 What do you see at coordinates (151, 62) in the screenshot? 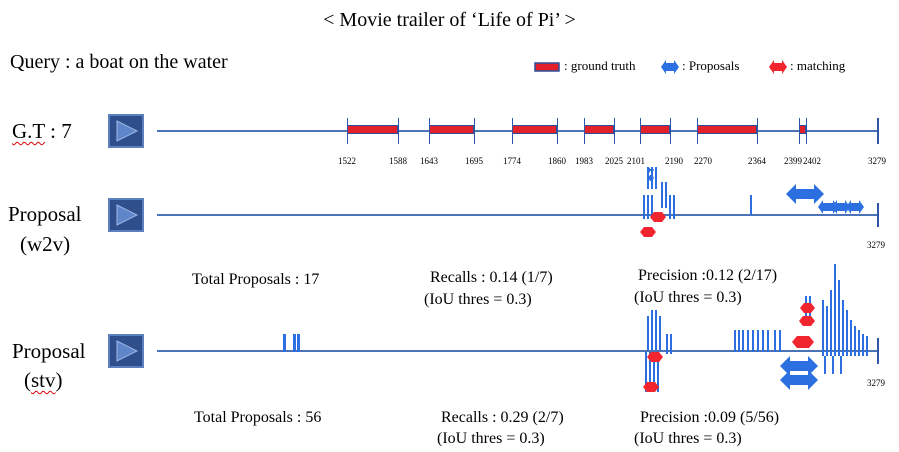
I see `query-text: a boat on the water` at bounding box center [151, 62].